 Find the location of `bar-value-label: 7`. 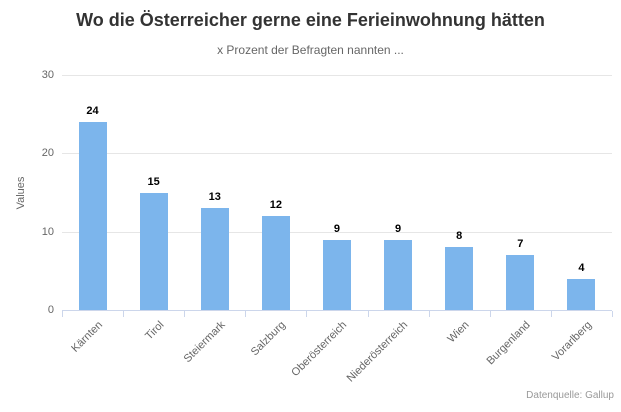

bar-value-label: 7 is located at coordinates (520, 244).